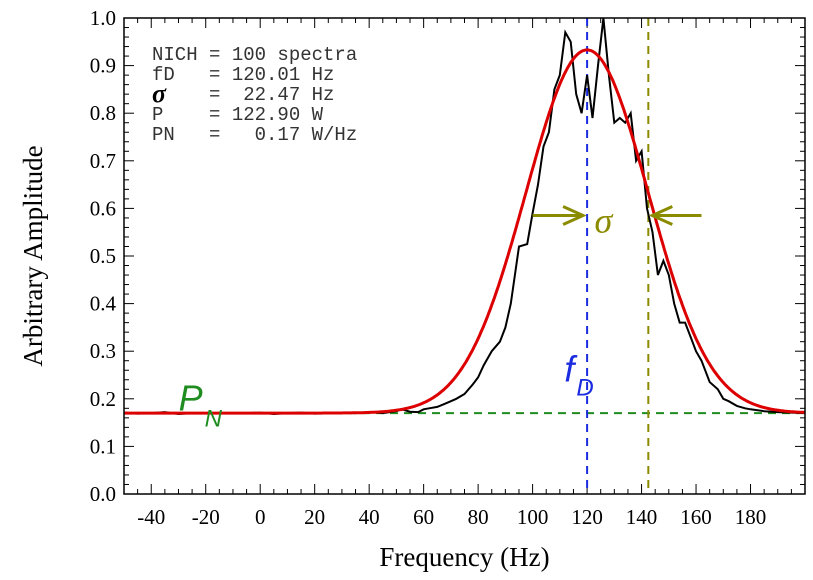  I want to click on x-tick-label: 180, so click(751, 517).